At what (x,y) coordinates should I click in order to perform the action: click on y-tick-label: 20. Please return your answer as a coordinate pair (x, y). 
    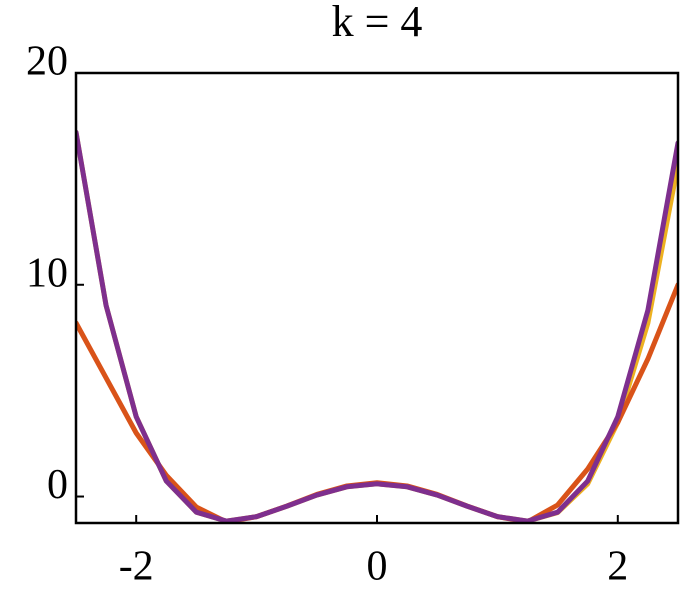
    Looking at the image, I should click on (47, 62).